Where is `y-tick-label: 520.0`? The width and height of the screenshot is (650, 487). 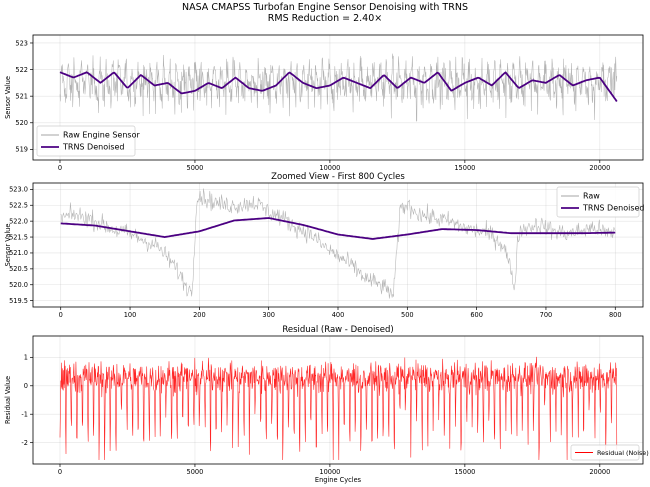 y-tick-label: 520.0 is located at coordinates (18, 285).